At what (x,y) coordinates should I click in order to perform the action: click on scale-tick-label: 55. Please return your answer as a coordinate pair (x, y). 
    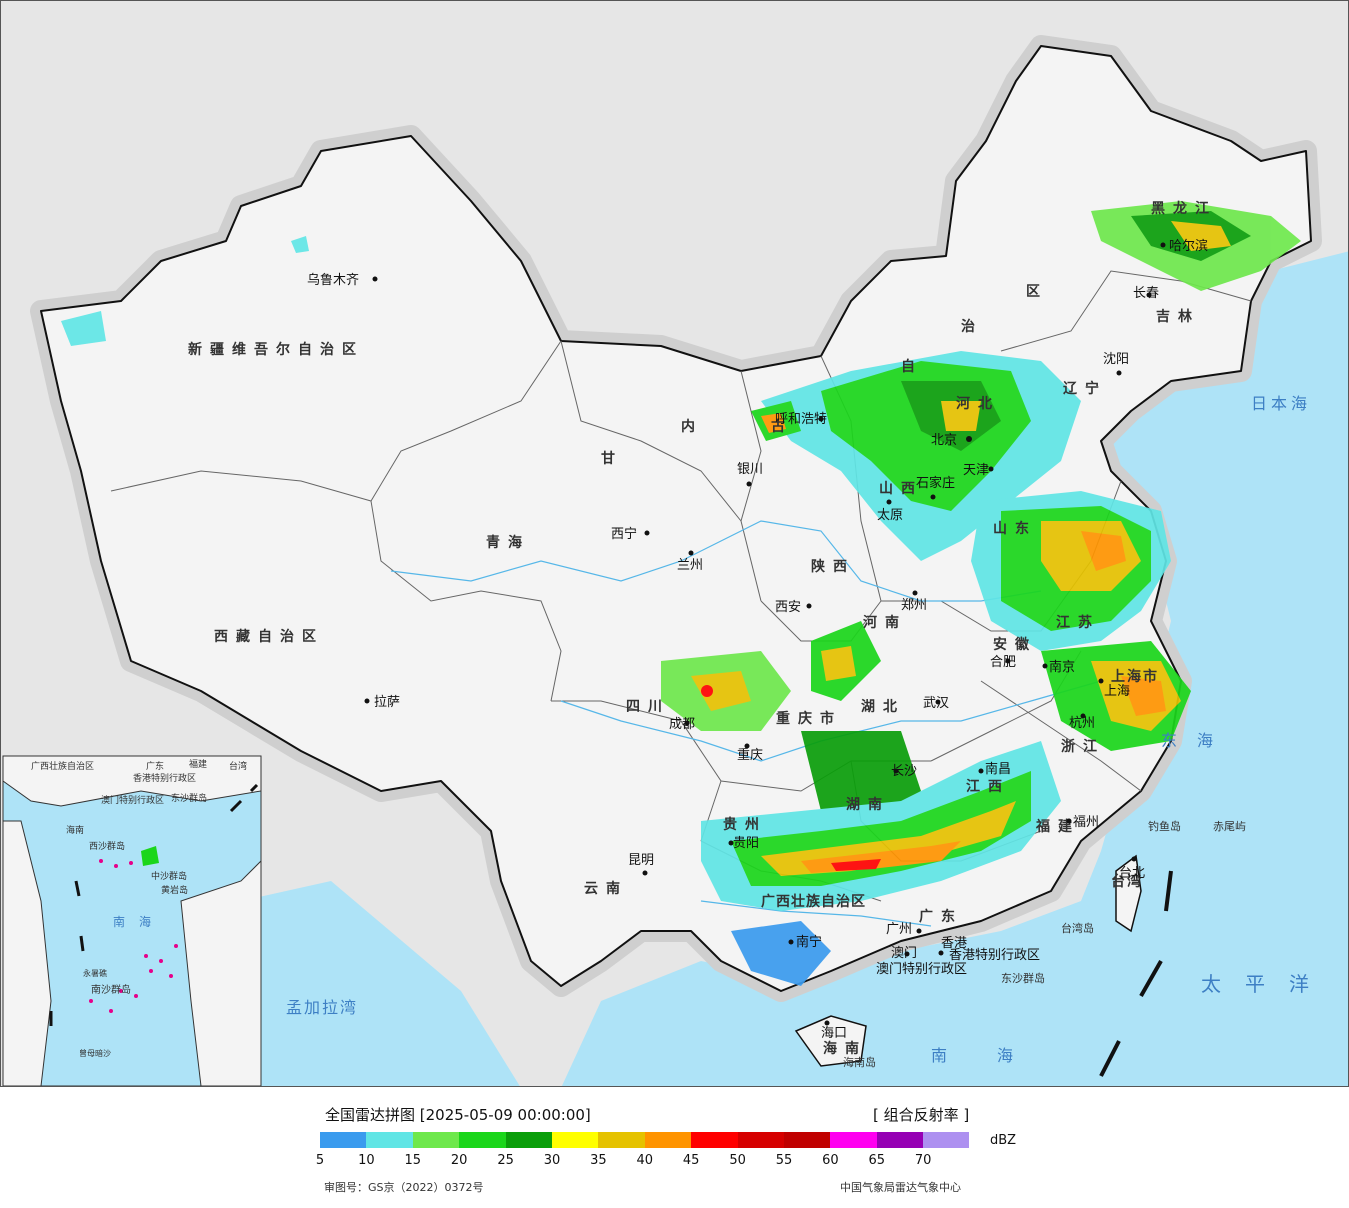
    Looking at the image, I should click on (784, 1160).